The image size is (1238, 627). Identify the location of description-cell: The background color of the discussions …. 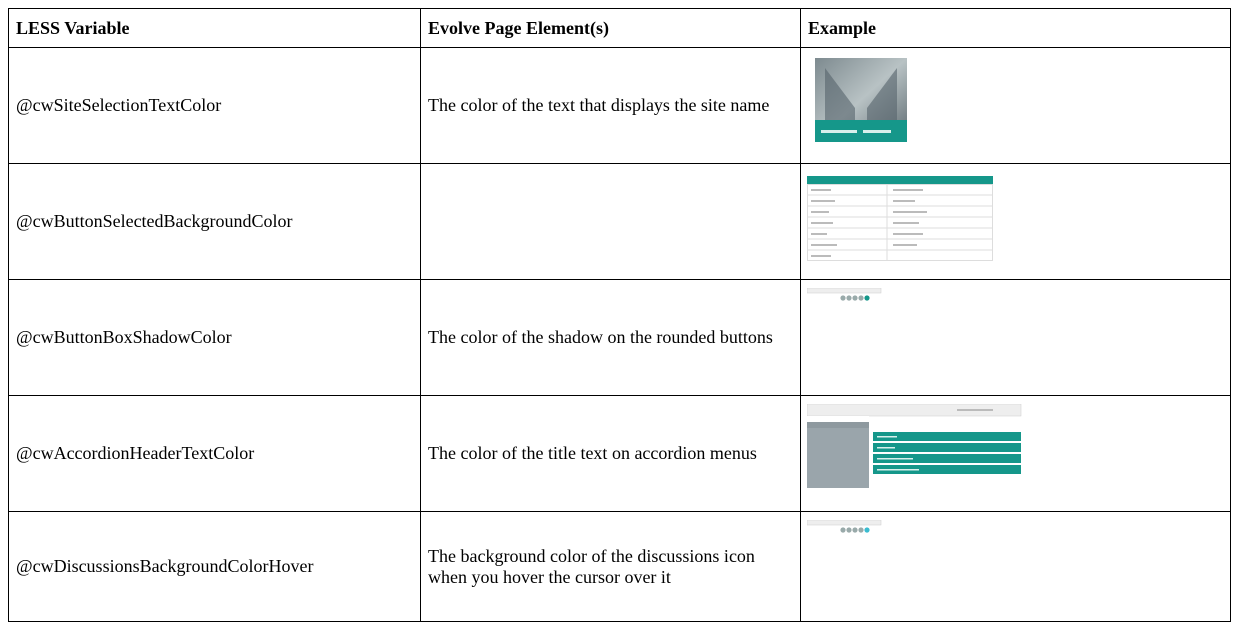
(610, 566).